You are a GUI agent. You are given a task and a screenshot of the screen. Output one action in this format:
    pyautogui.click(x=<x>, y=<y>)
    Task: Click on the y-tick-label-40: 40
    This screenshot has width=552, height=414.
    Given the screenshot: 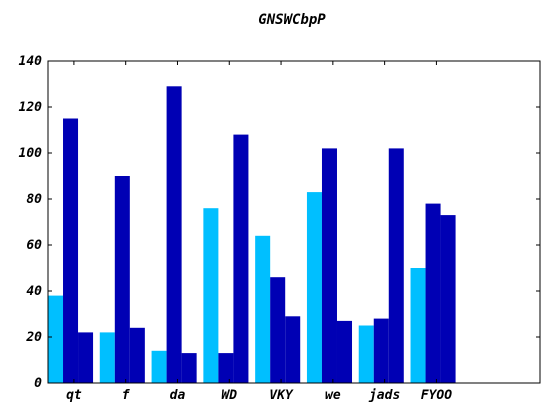 What is the action you would take?
    pyautogui.click(x=34, y=291)
    